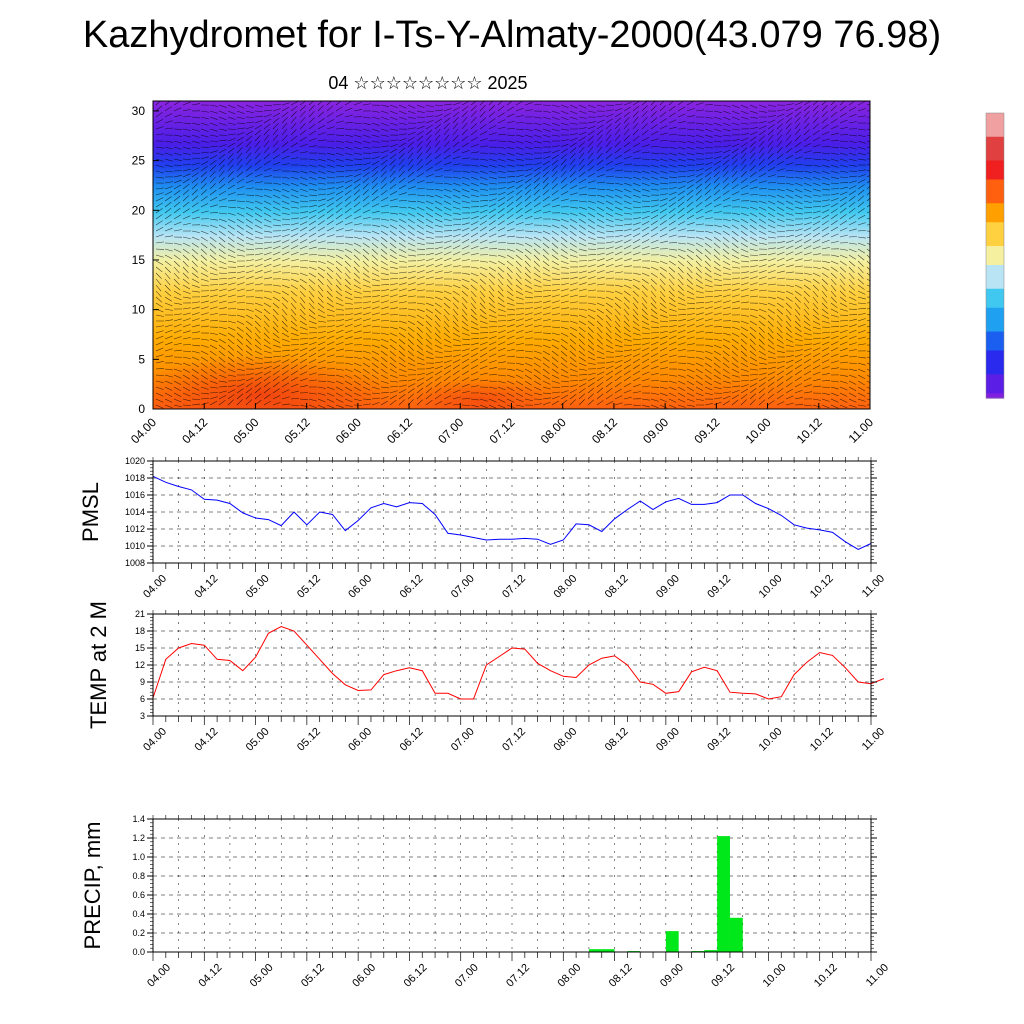  What do you see at coordinates (822, 587) in the screenshot?
I see `x-tick-label: 10.12` at bounding box center [822, 587].